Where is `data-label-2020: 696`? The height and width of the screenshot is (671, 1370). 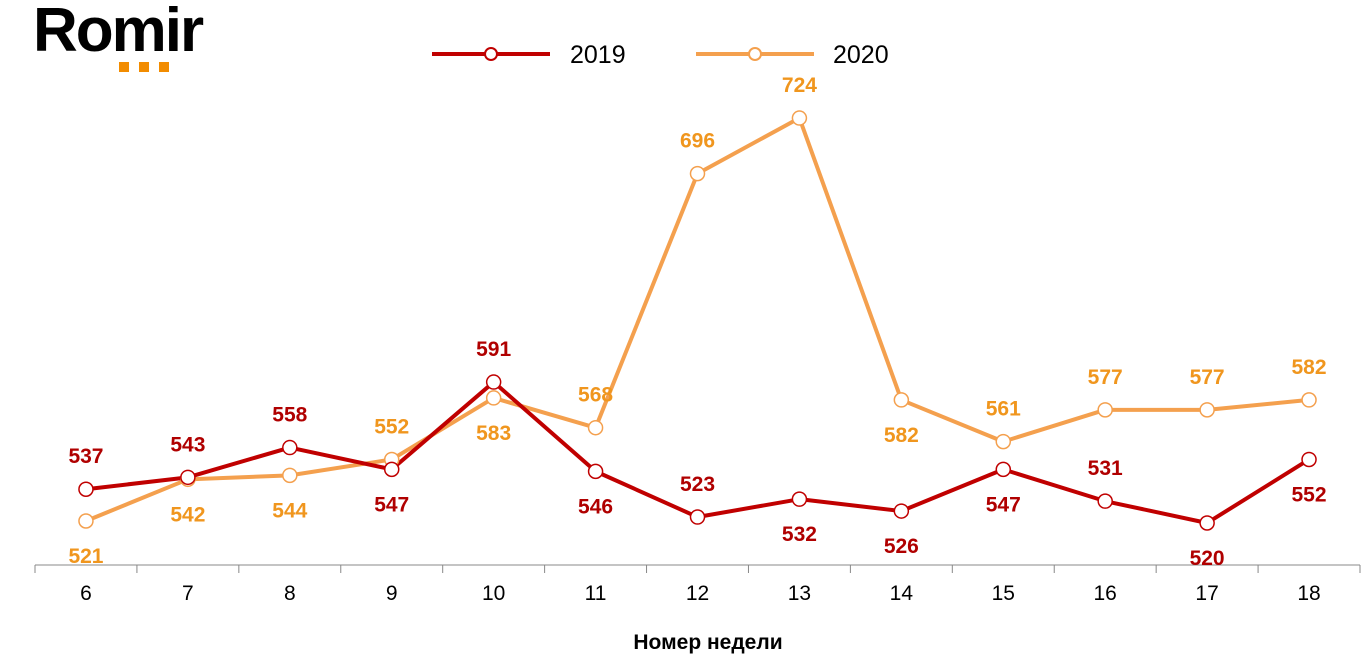 data-label-2020: 696 is located at coordinates (697, 141).